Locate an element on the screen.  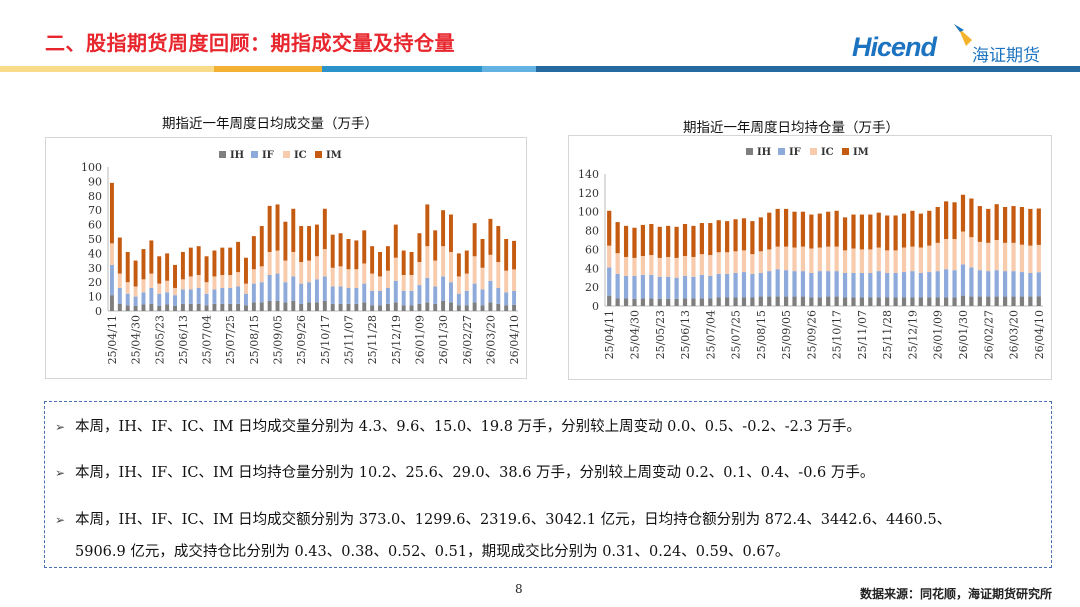
y-tick-label: 100 is located at coordinates (588, 212).